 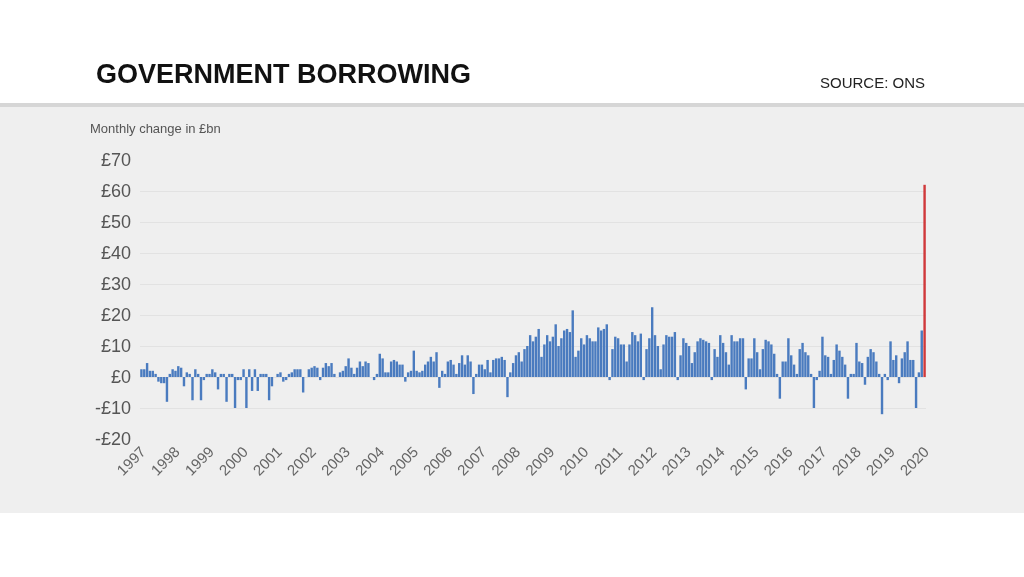 I want to click on y-tick-label: £10, so click(x=115, y=346).